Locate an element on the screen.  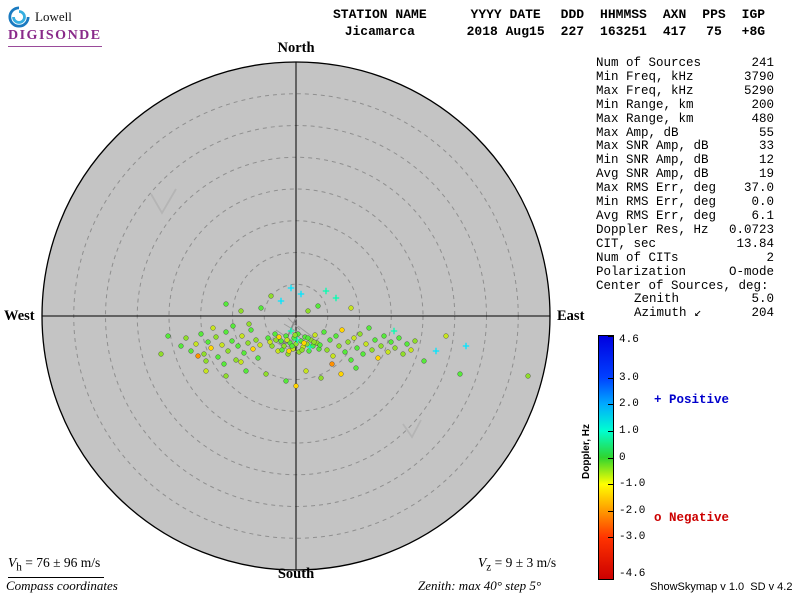
stat-row: Num of CITs 2 is located at coordinates (685, 258).